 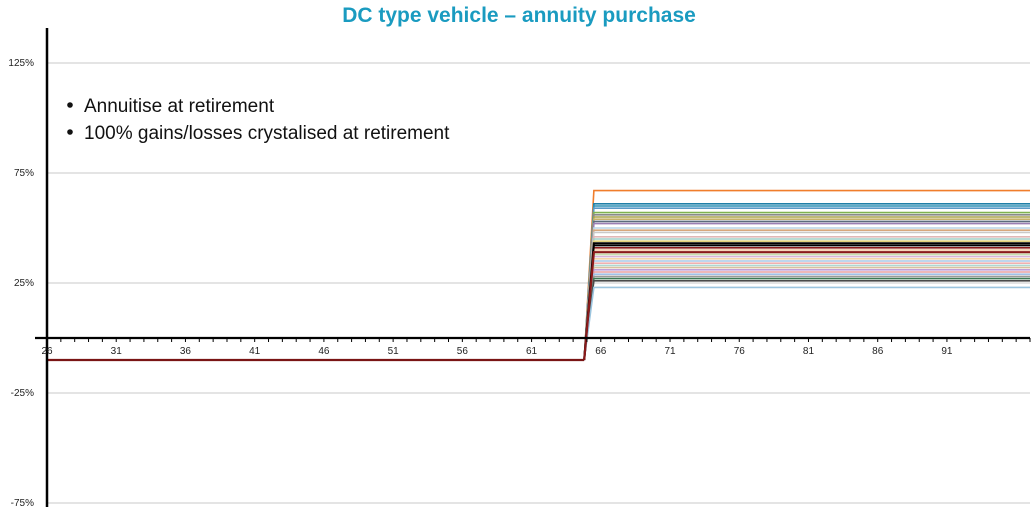 I want to click on x-tick-label: 26, so click(x=47, y=351).